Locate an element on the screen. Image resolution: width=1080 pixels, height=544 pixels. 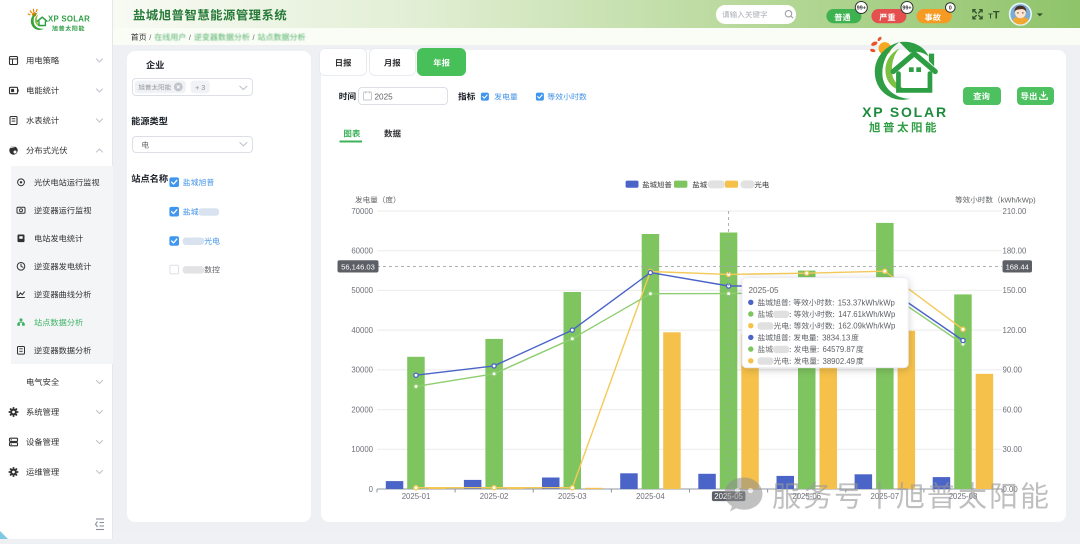
svg-text: 38902.49 is located at coordinates (839, 361).